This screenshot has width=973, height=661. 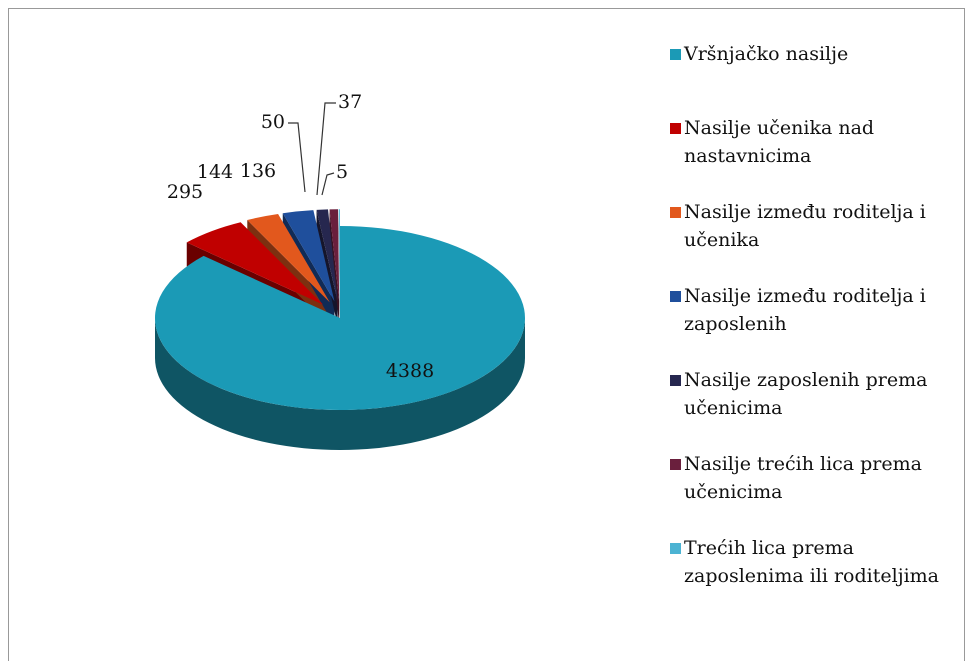 What do you see at coordinates (805, 310) in the screenshot?
I see `legend-label: Nasilje između roditelja i zaposlenih` at bounding box center [805, 310].